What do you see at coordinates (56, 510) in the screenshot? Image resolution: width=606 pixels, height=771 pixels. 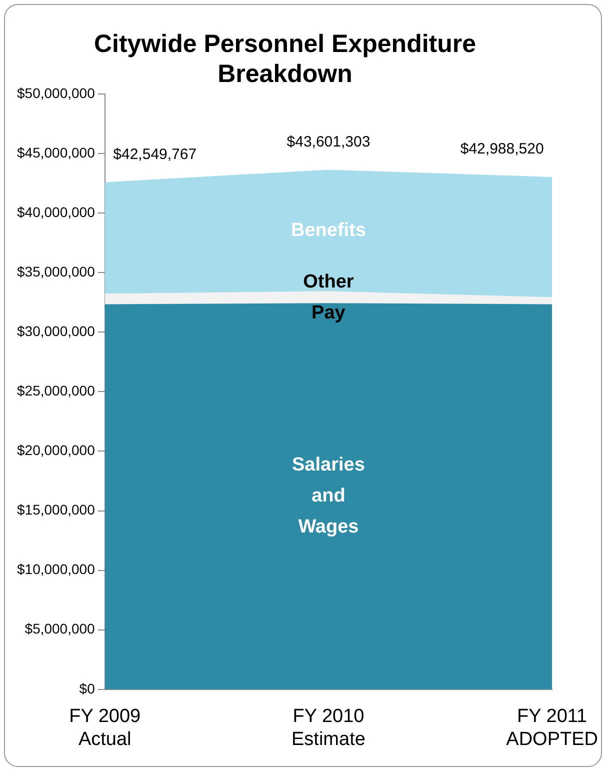 I see `y-tick-label: $15,000,000` at bounding box center [56, 510].